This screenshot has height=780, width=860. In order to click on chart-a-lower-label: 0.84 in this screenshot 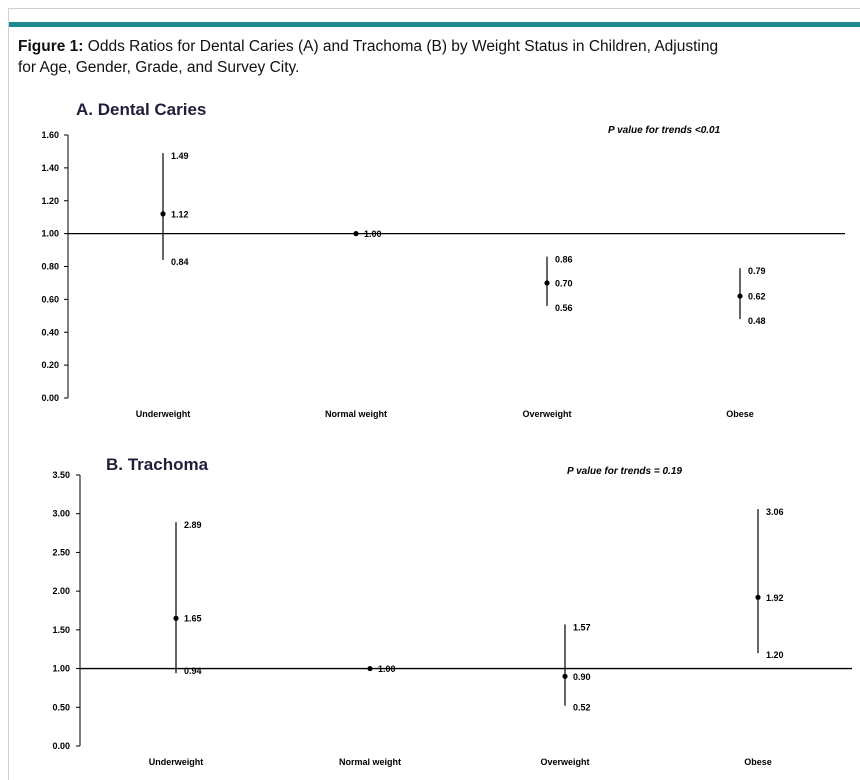, I will do `click(180, 262)`.